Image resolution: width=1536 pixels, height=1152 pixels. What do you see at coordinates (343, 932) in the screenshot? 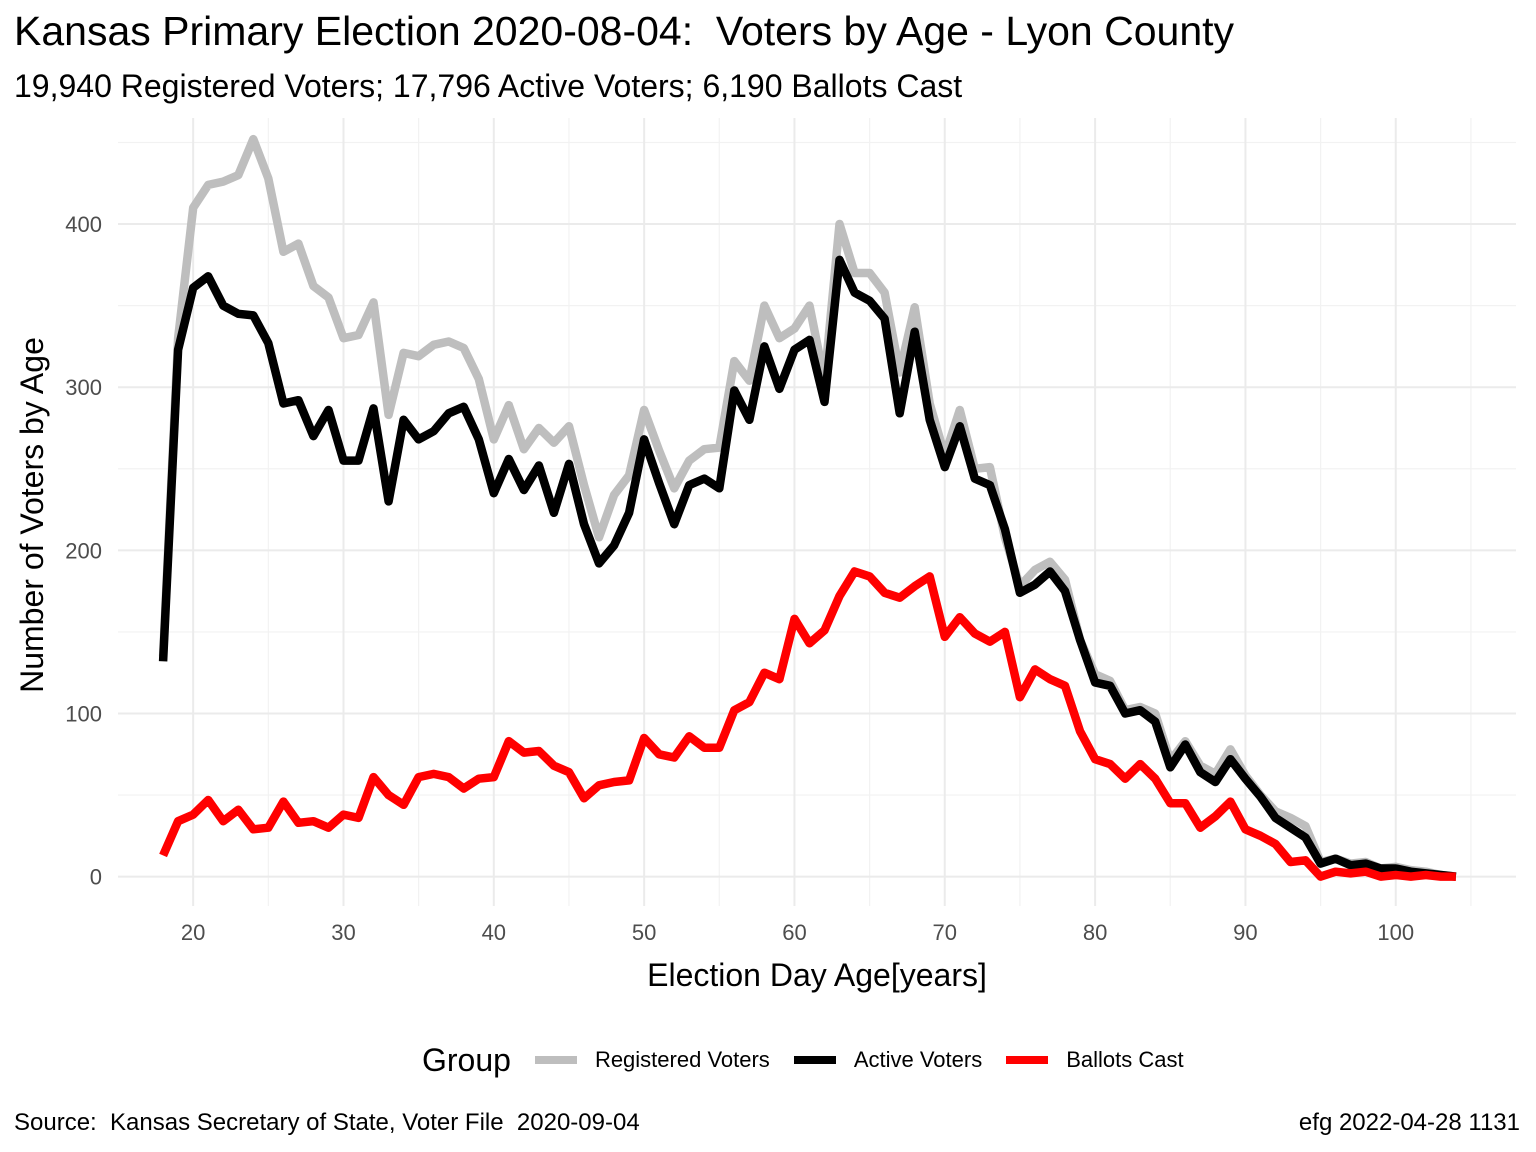
I see `x-tick-label: 30` at bounding box center [343, 932].